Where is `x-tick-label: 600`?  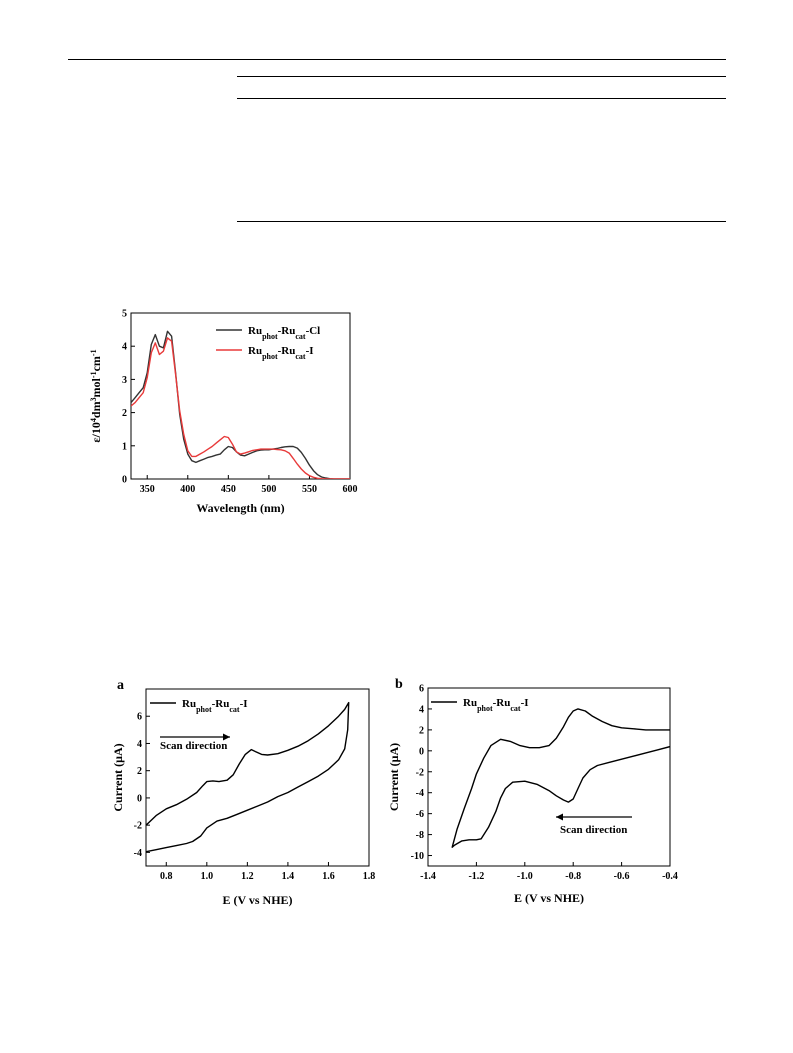 x-tick-label: 600 is located at coordinates (350, 489).